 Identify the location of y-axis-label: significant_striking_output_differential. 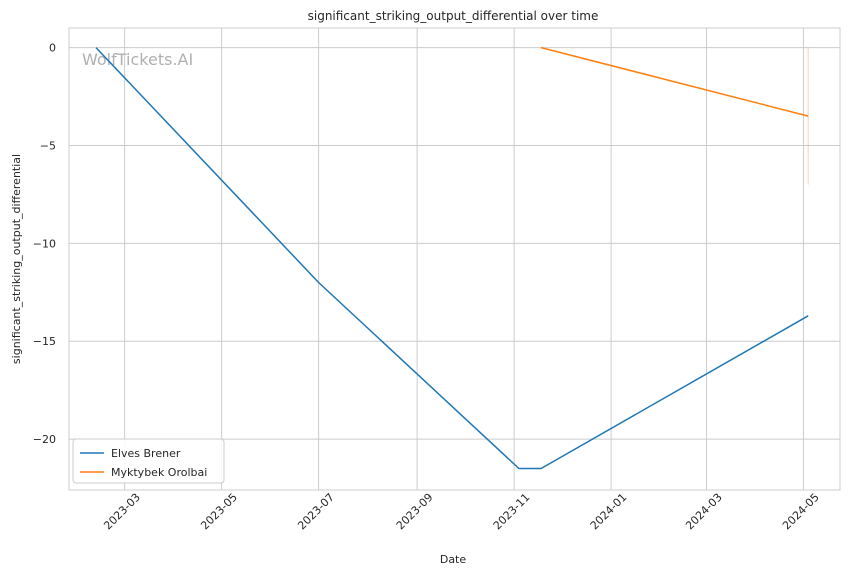
(16, 259).